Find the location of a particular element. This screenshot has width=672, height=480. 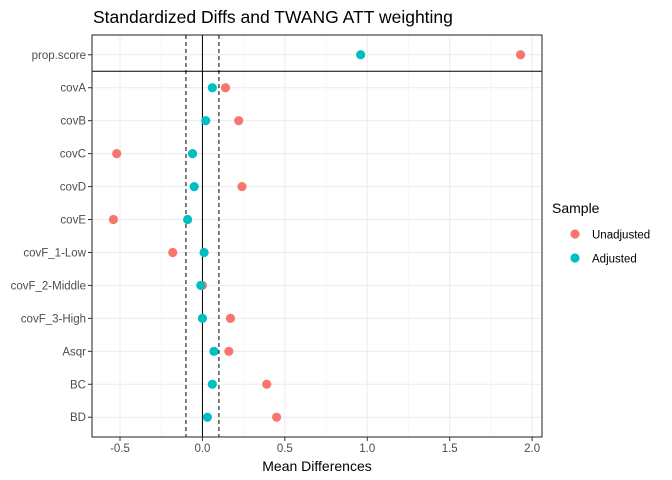

x-tick-label: 2.0 is located at coordinates (532, 449).